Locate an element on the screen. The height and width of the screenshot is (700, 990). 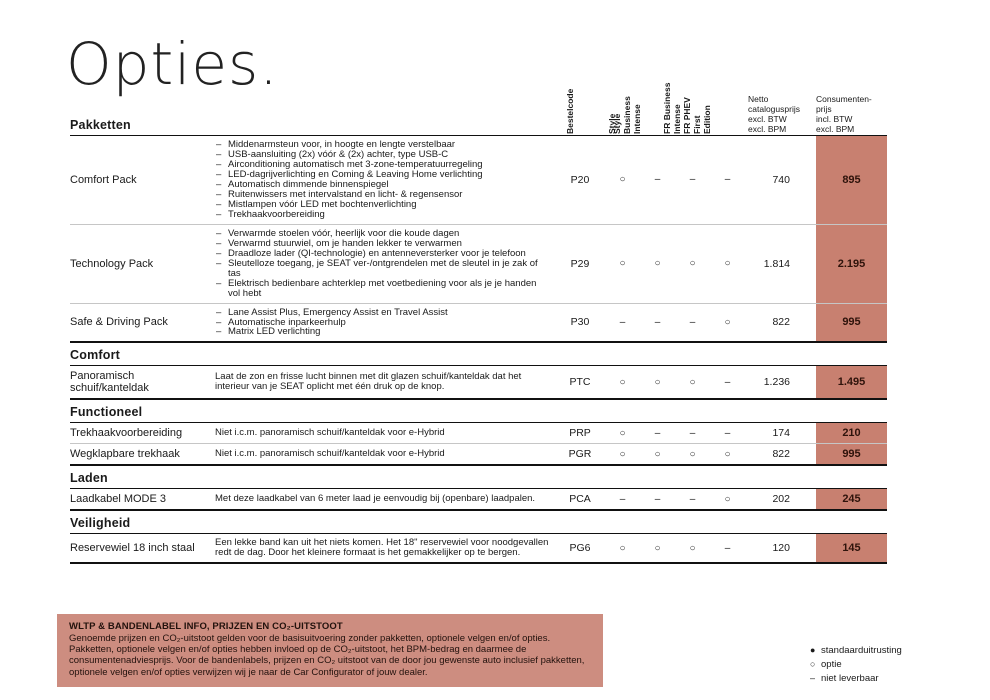
order-code: PRP is located at coordinates (580, 433).